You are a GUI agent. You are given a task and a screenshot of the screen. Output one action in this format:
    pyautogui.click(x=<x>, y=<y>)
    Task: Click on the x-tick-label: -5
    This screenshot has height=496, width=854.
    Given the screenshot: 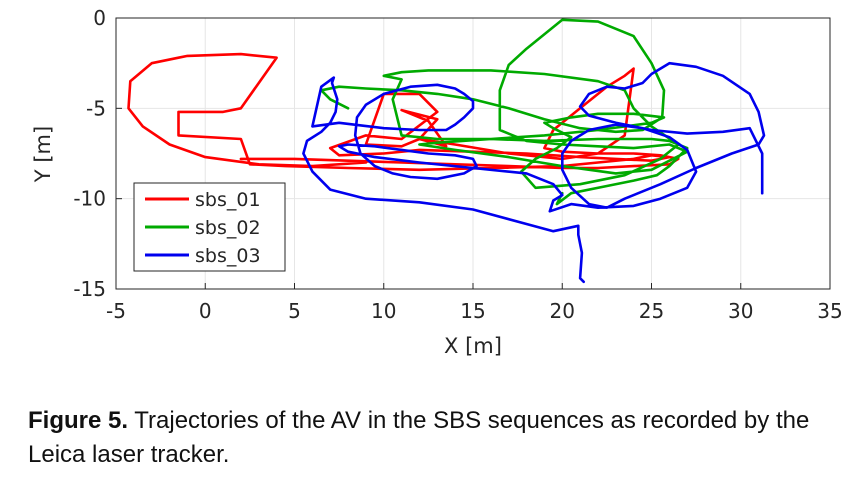 What is the action you would take?
    pyautogui.click(x=116, y=311)
    